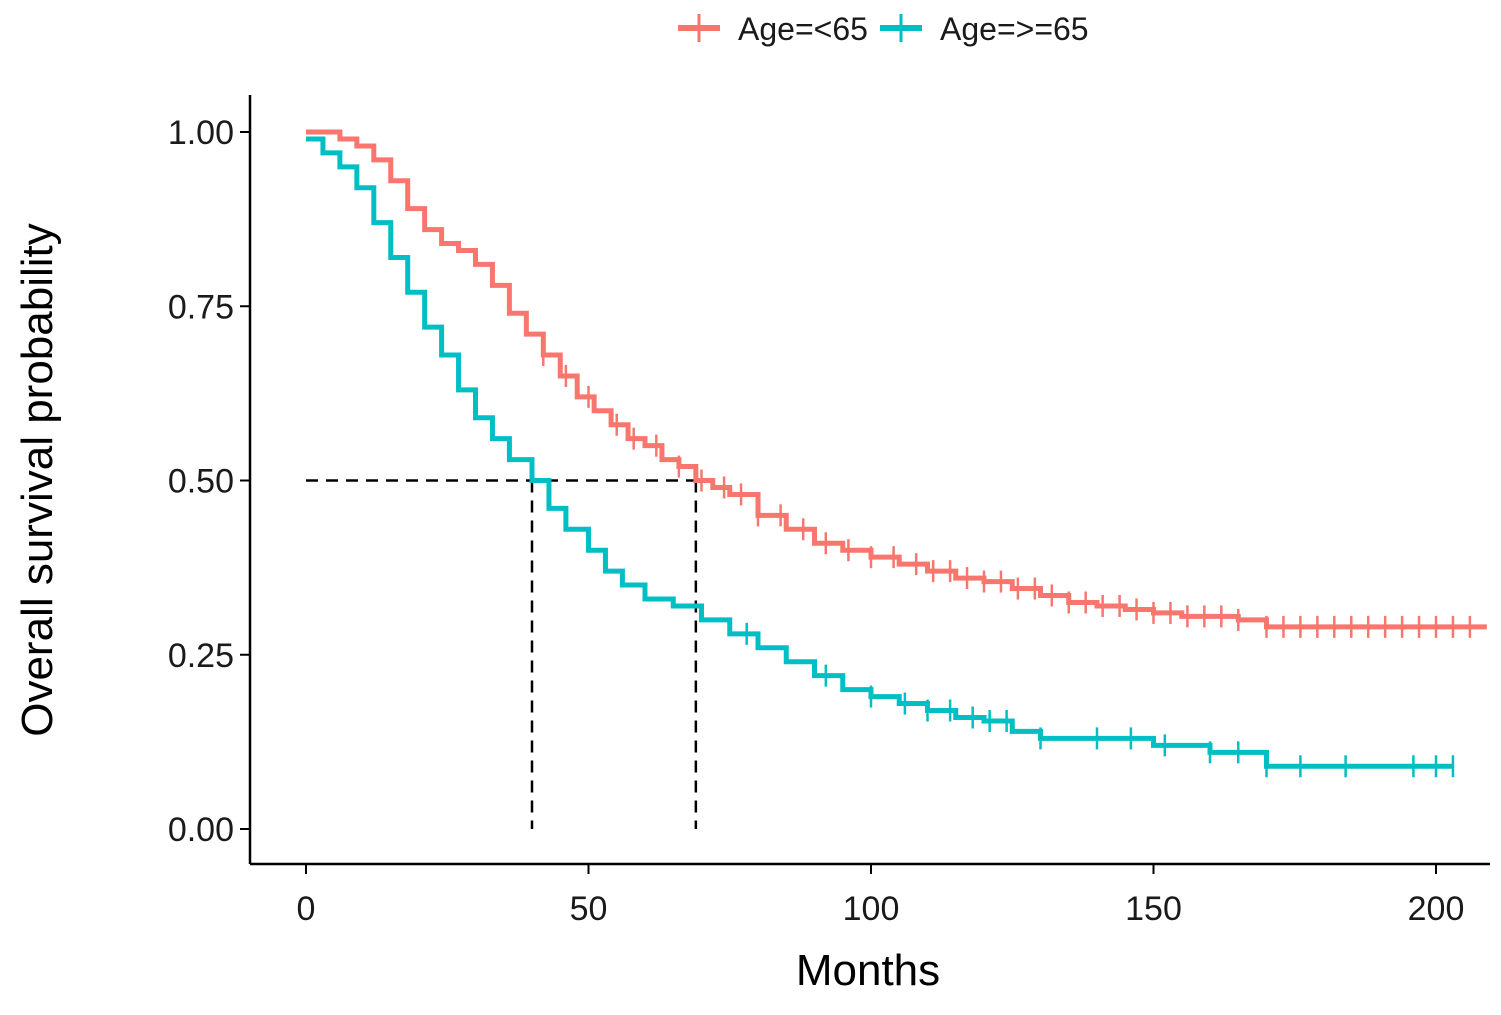 The width and height of the screenshot is (1501, 1015). I want to click on legend-label-under-65: Age=<65, so click(803, 29).